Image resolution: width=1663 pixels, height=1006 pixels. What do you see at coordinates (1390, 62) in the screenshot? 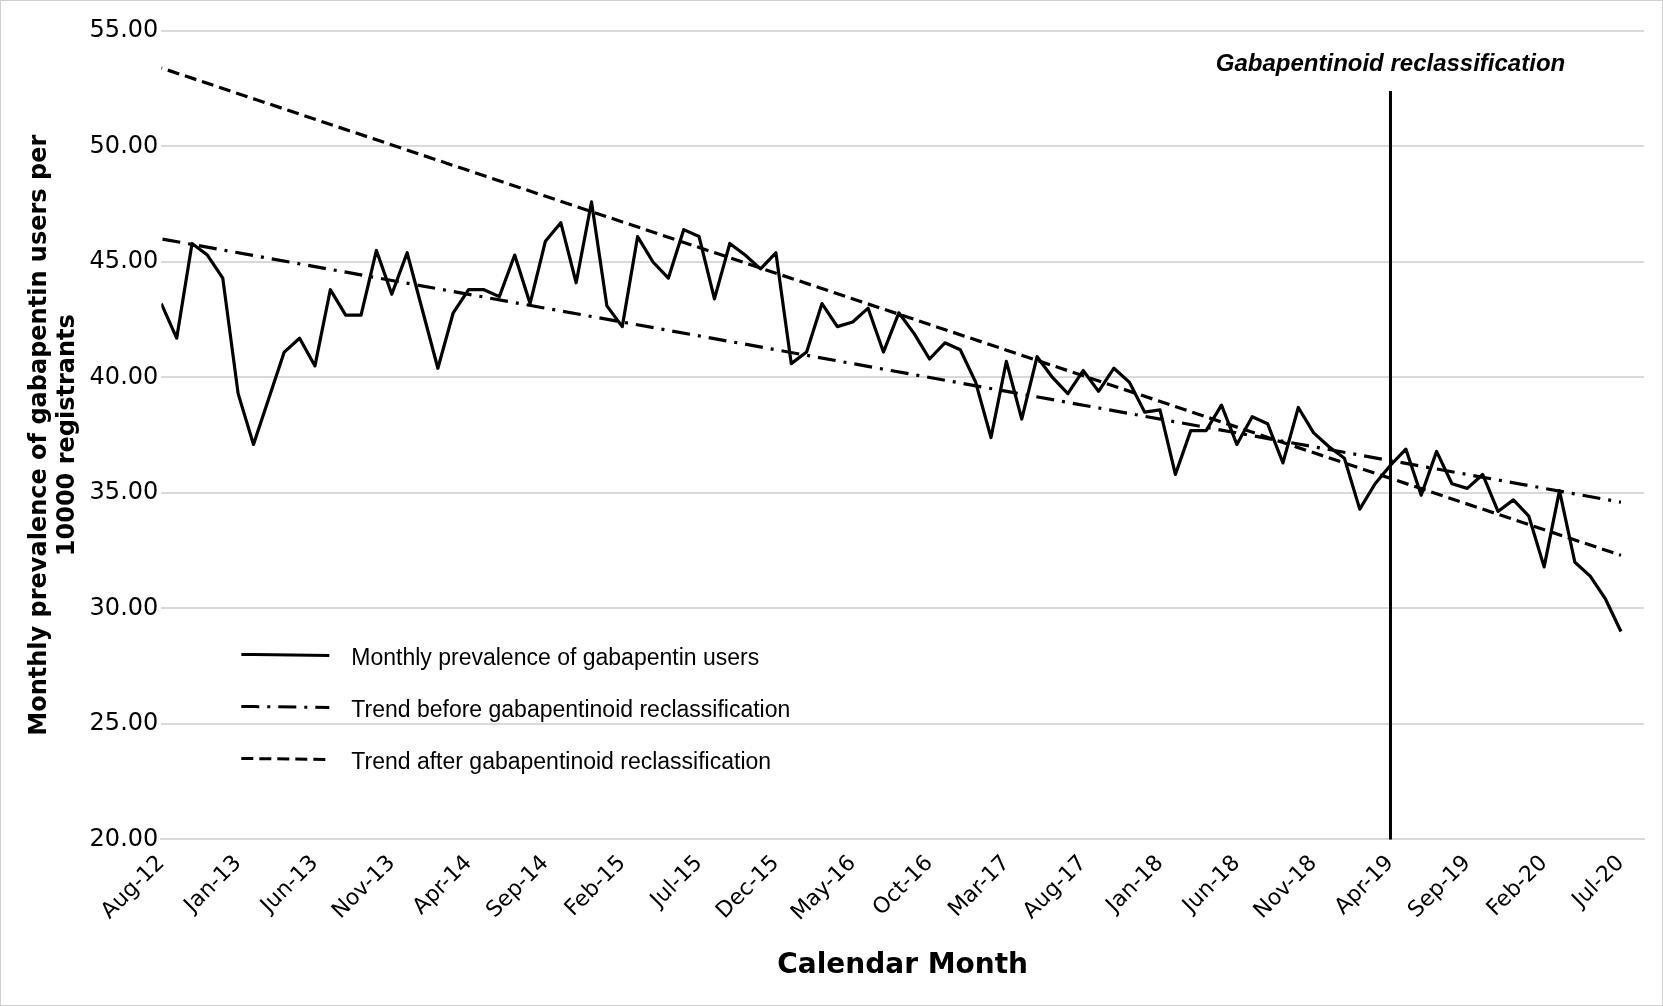
I see `ref-line-label: Gabapentinoid reclassification` at bounding box center [1390, 62].